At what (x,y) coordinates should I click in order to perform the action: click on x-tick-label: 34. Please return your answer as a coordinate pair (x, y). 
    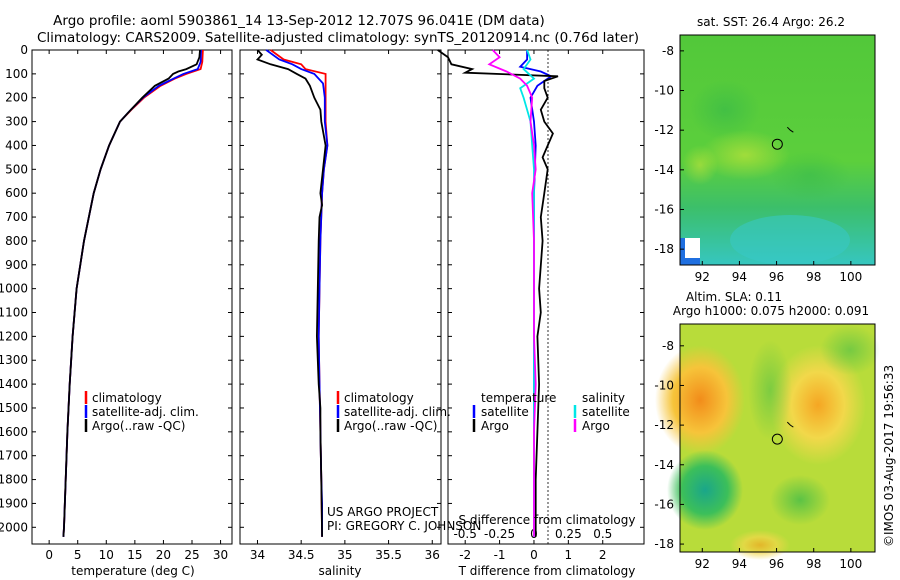
    Looking at the image, I should click on (257, 555).